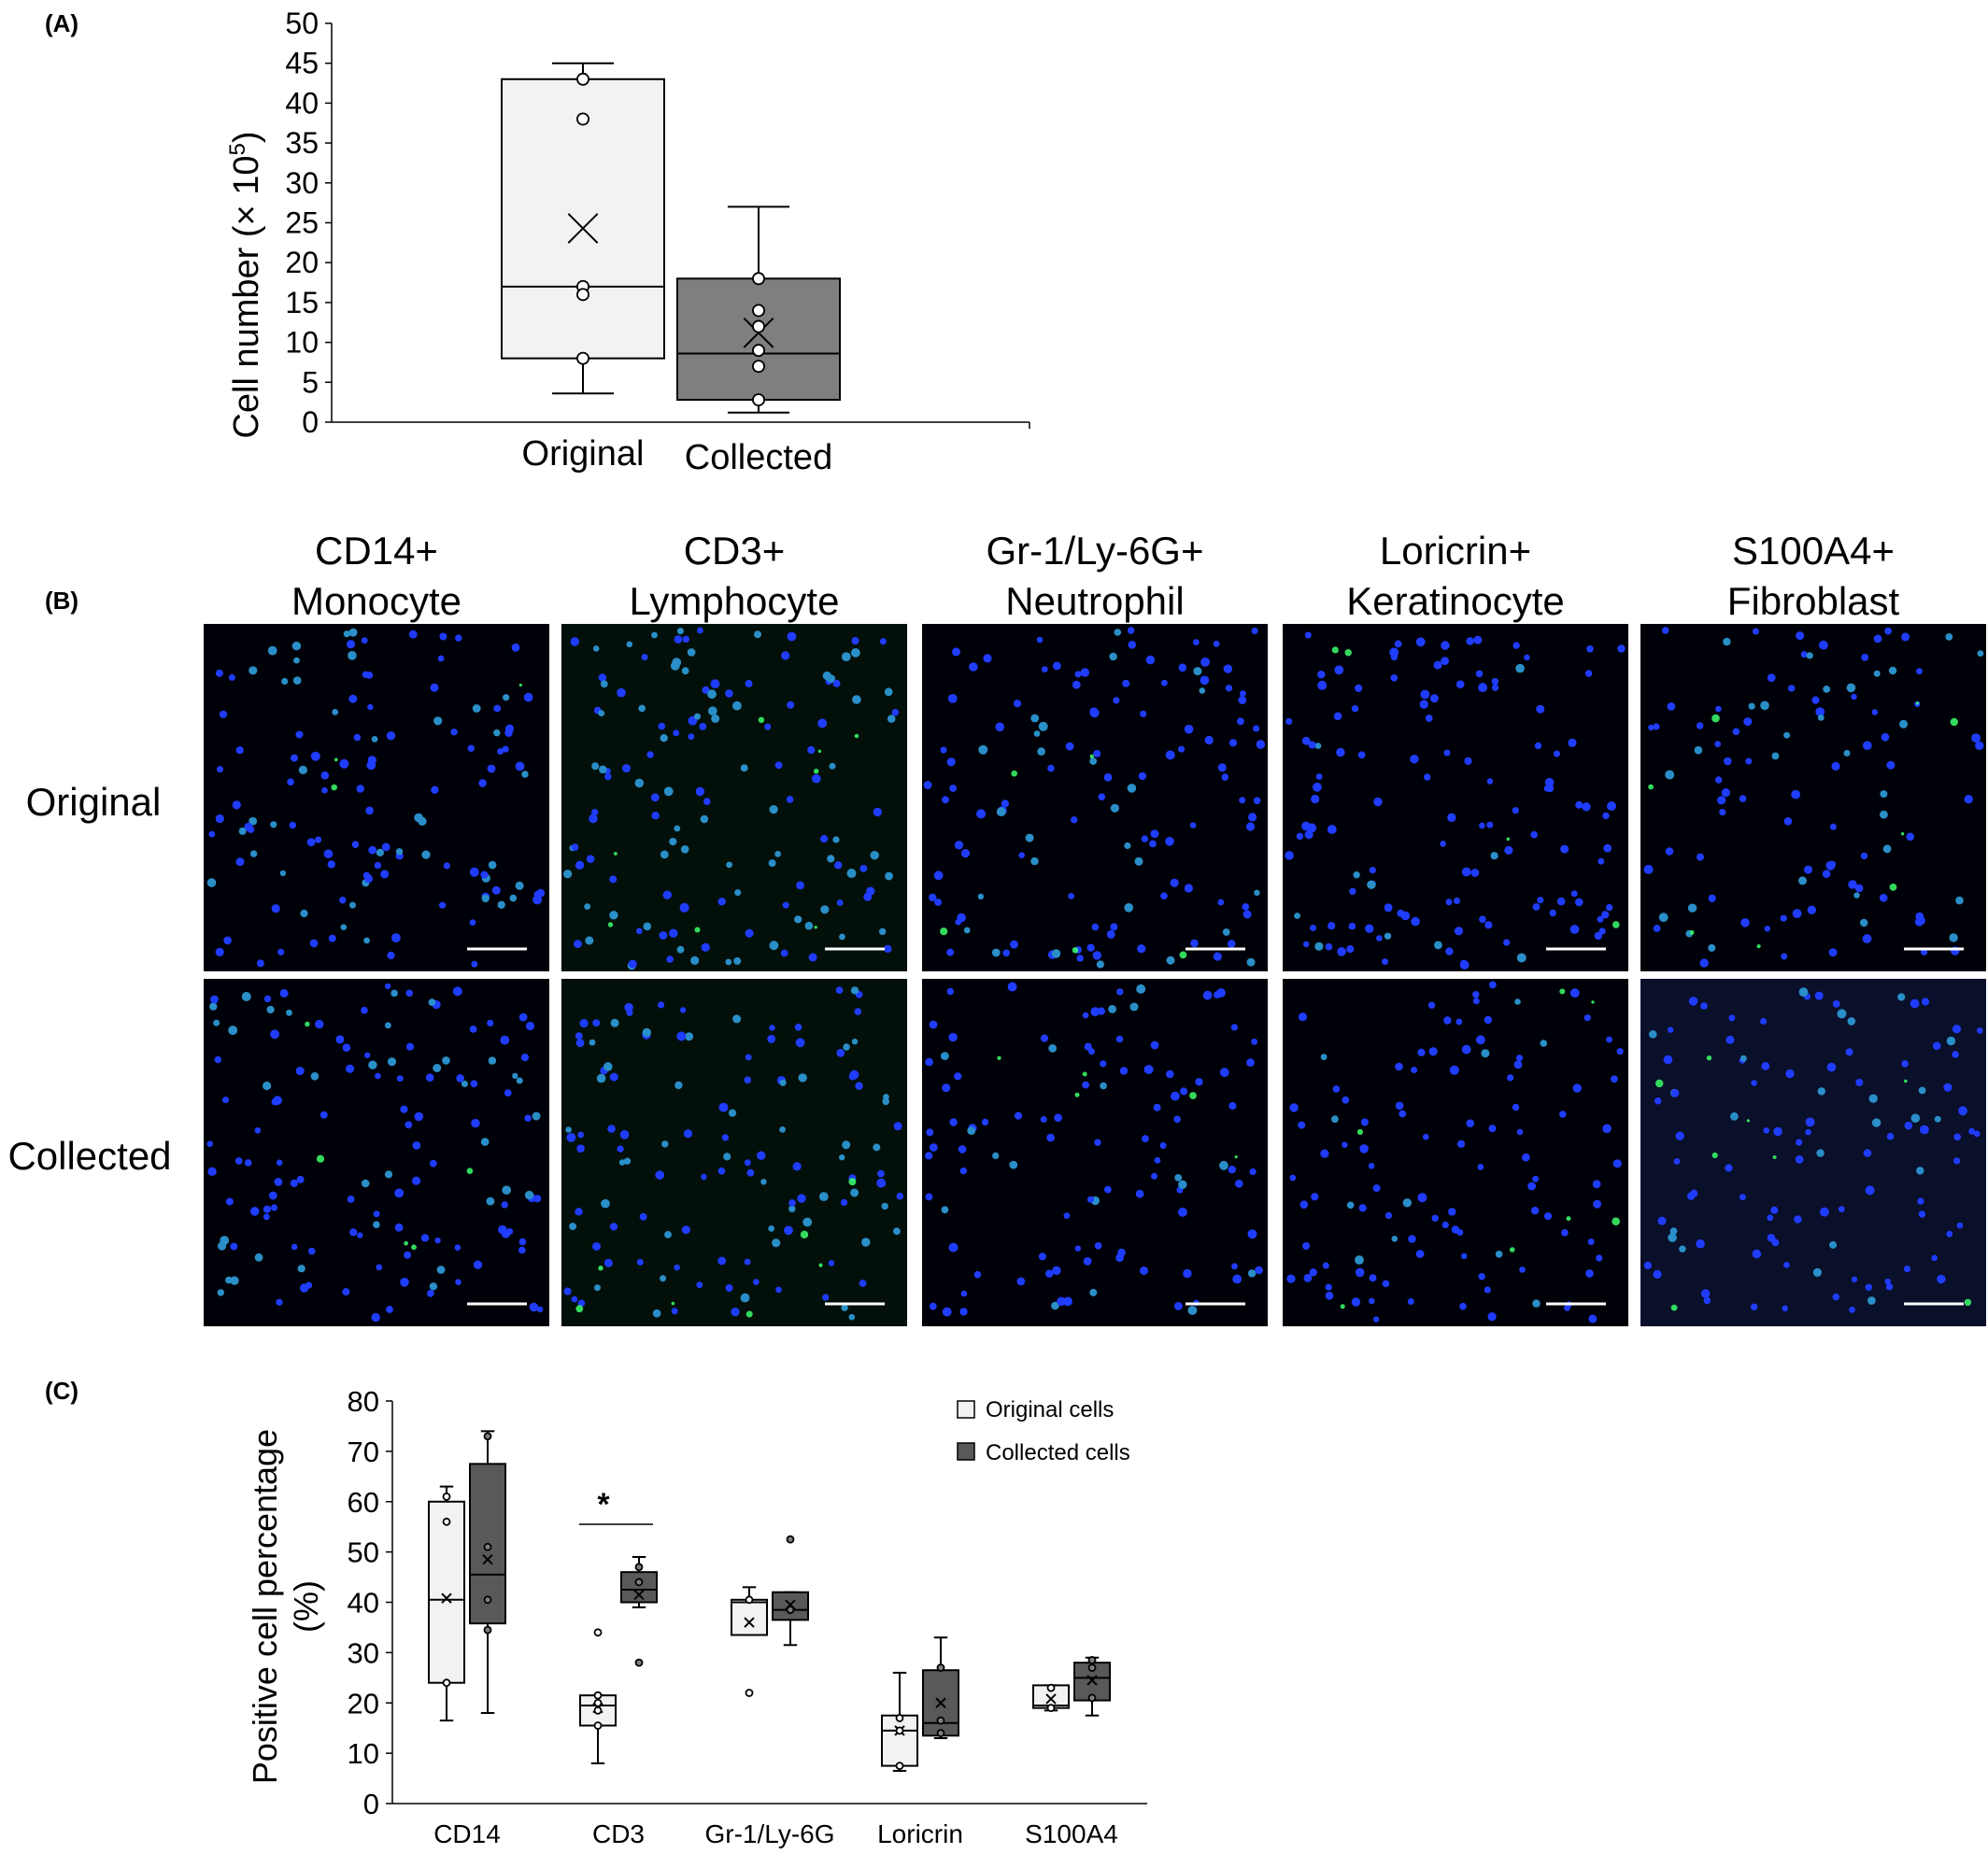 This screenshot has width=1988, height=1854. What do you see at coordinates (583, 454) in the screenshot?
I see `panel-a-category-label: Original` at bounding box center [583, 454].